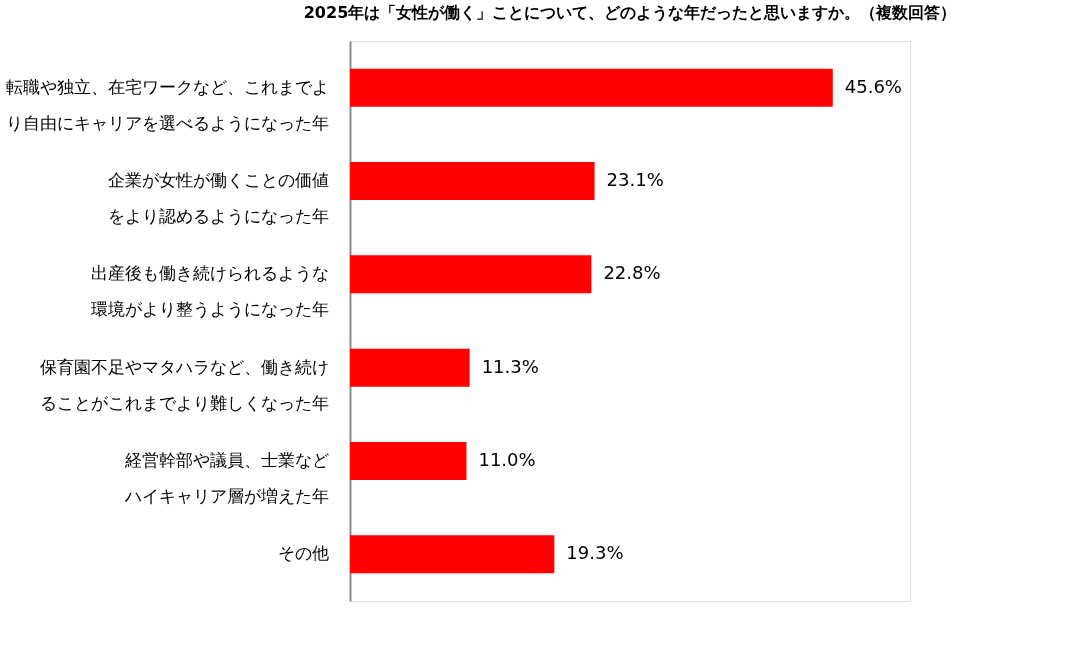  Describe the element at coordinates (510, 366) in the screenshot. I see `data-label: 11.3%` at that location.